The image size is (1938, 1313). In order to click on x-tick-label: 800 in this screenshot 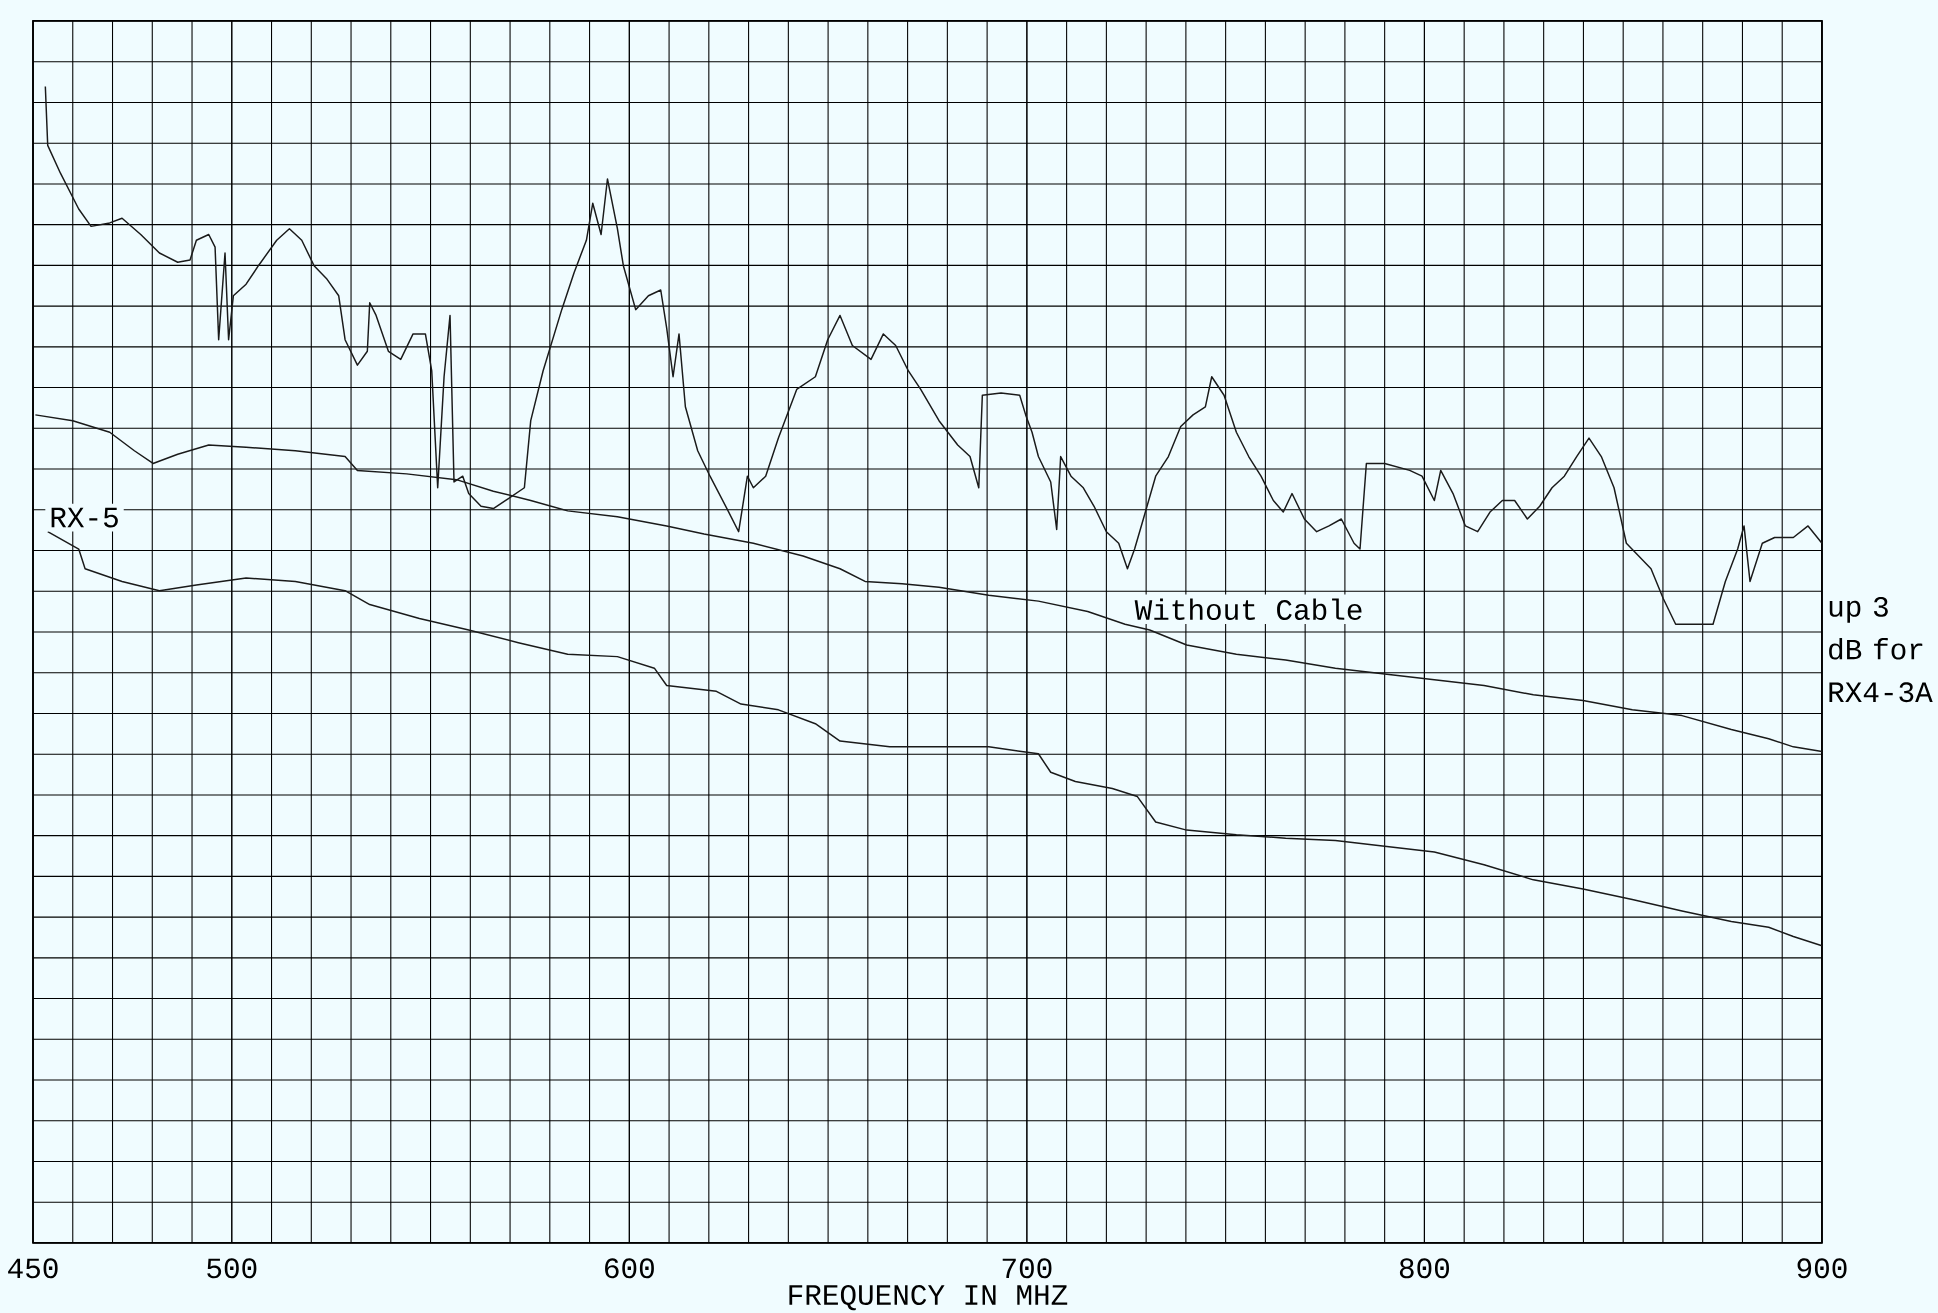, I will do `click(1424, 1268)`.